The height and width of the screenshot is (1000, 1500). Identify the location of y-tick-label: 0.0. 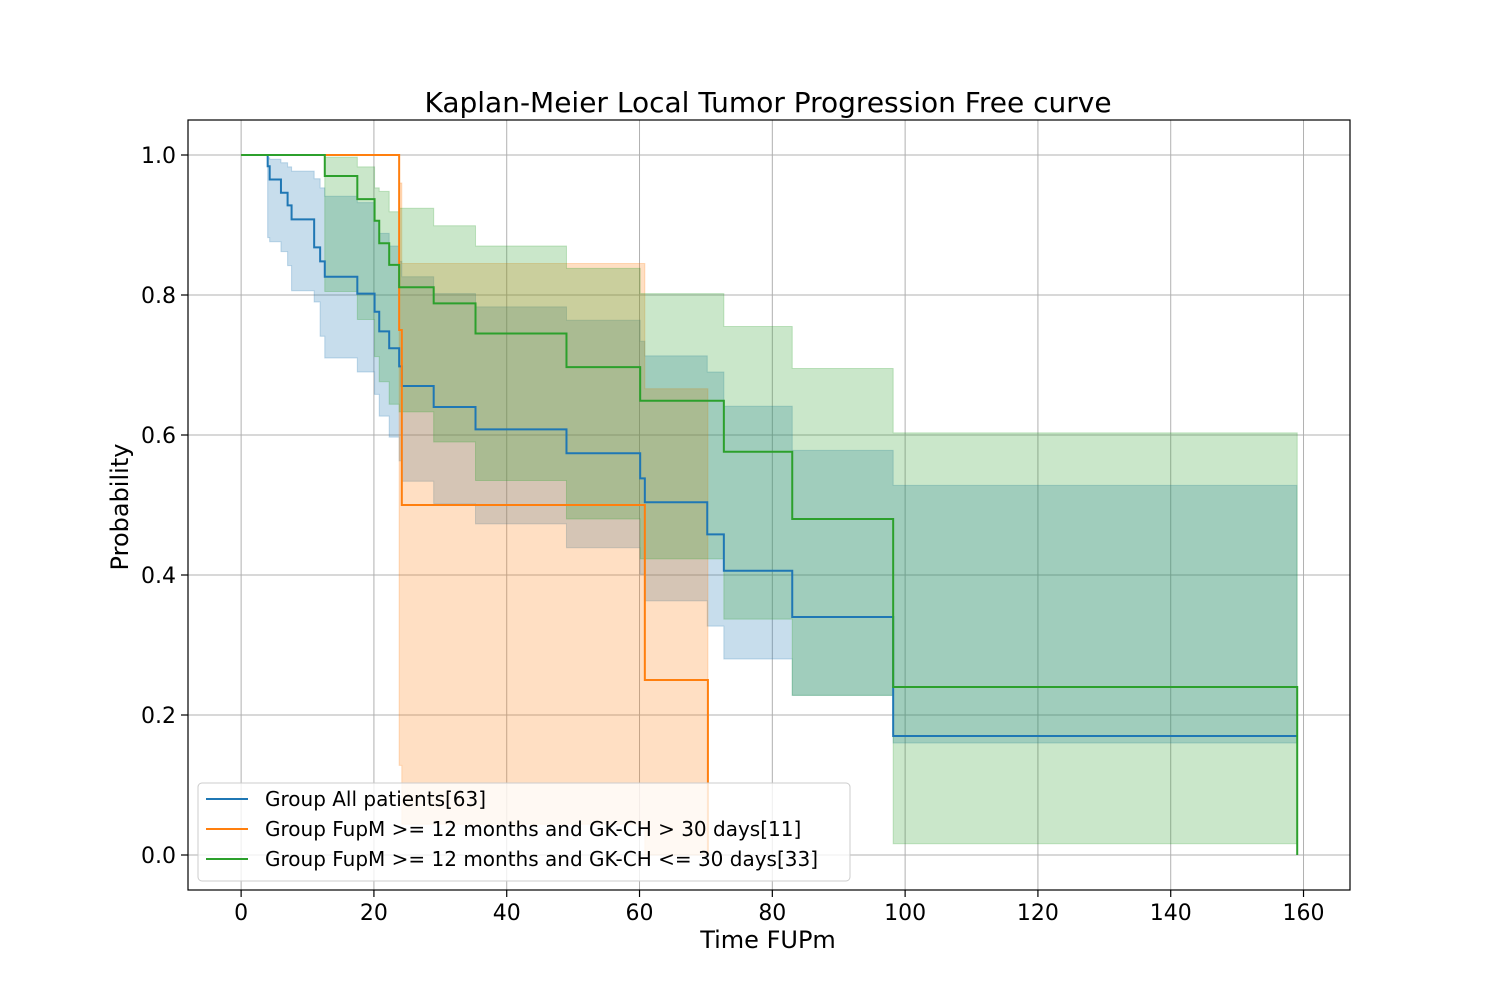
(158, 856).